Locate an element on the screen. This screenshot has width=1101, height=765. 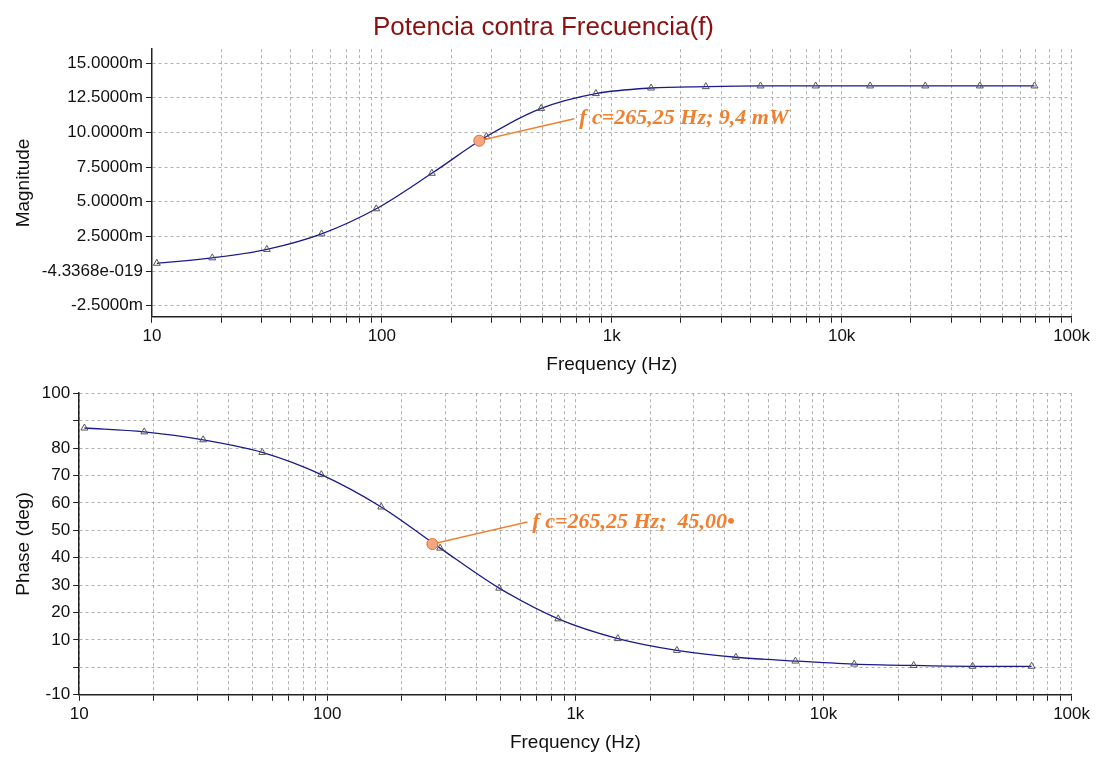
y-tick-label: -4.3368e-019 is located at coordinates (92, 270).